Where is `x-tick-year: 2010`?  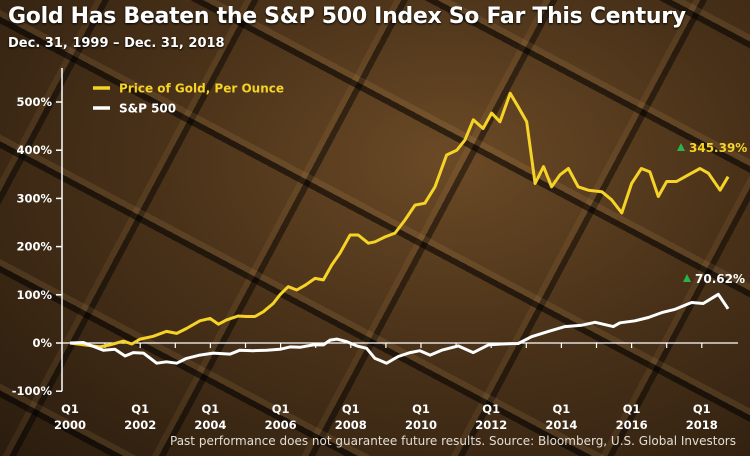 x-tick-year: 2010 is located at coordinates (421, 425).